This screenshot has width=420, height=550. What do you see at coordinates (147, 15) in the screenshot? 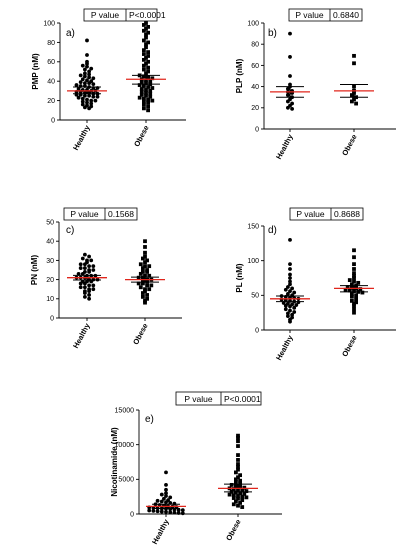
I see `p-value: P<0.0001` at bounding box center [147, 15].